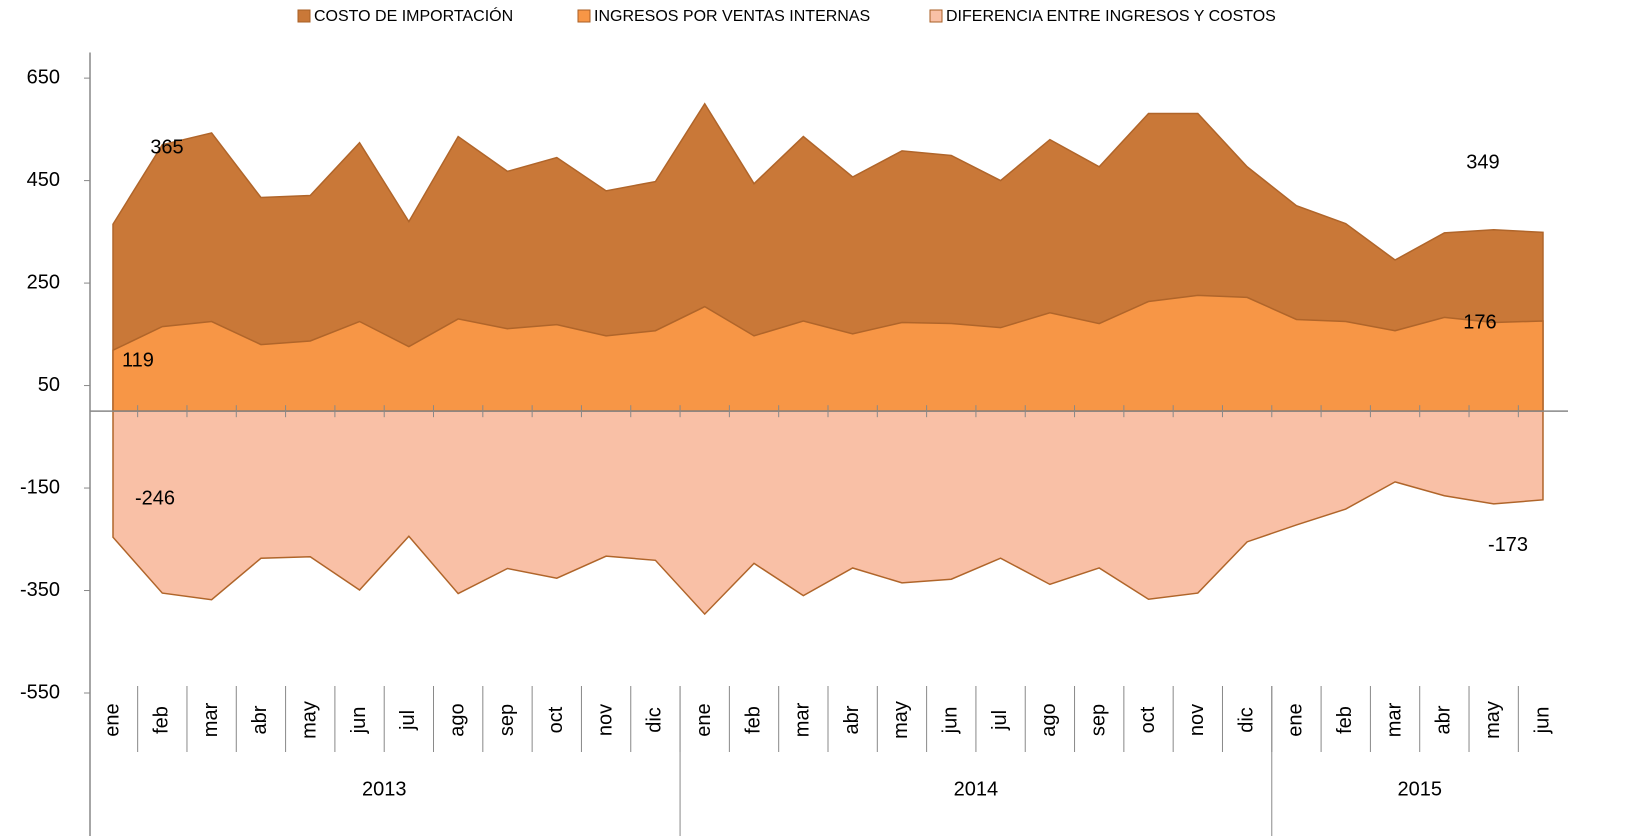 This screenshot has height=836, width=1629. I want to click on data-label: 365, so click(166, 147).